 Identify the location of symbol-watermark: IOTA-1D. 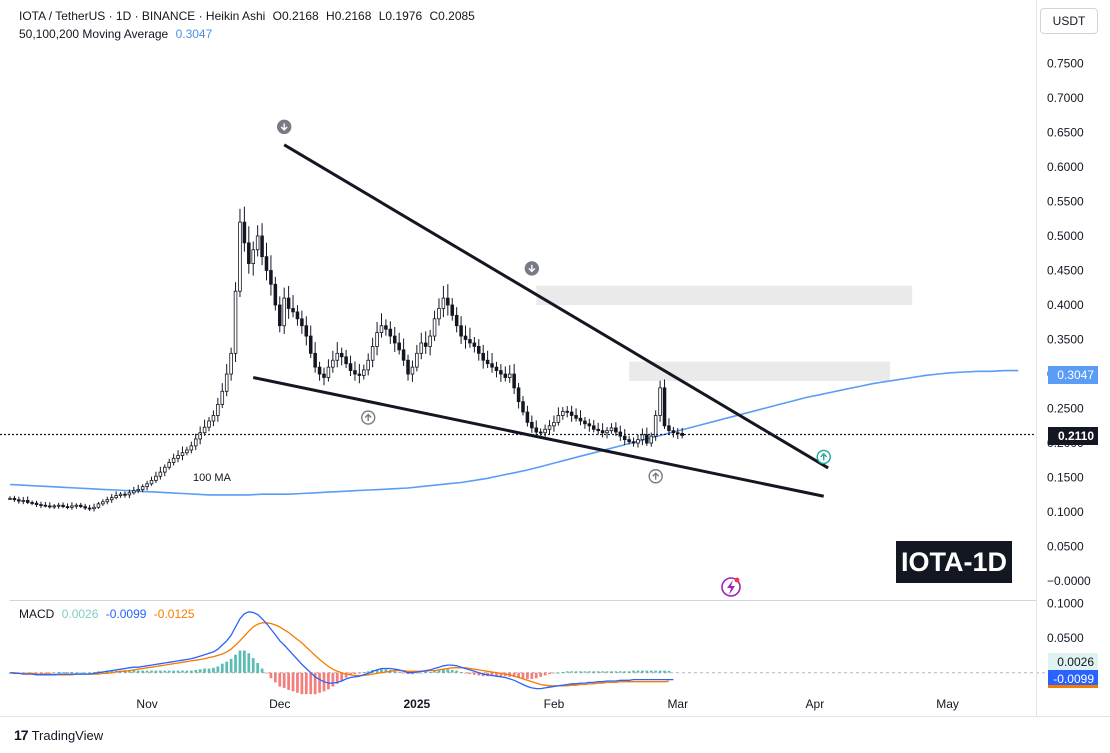
(954, 562).